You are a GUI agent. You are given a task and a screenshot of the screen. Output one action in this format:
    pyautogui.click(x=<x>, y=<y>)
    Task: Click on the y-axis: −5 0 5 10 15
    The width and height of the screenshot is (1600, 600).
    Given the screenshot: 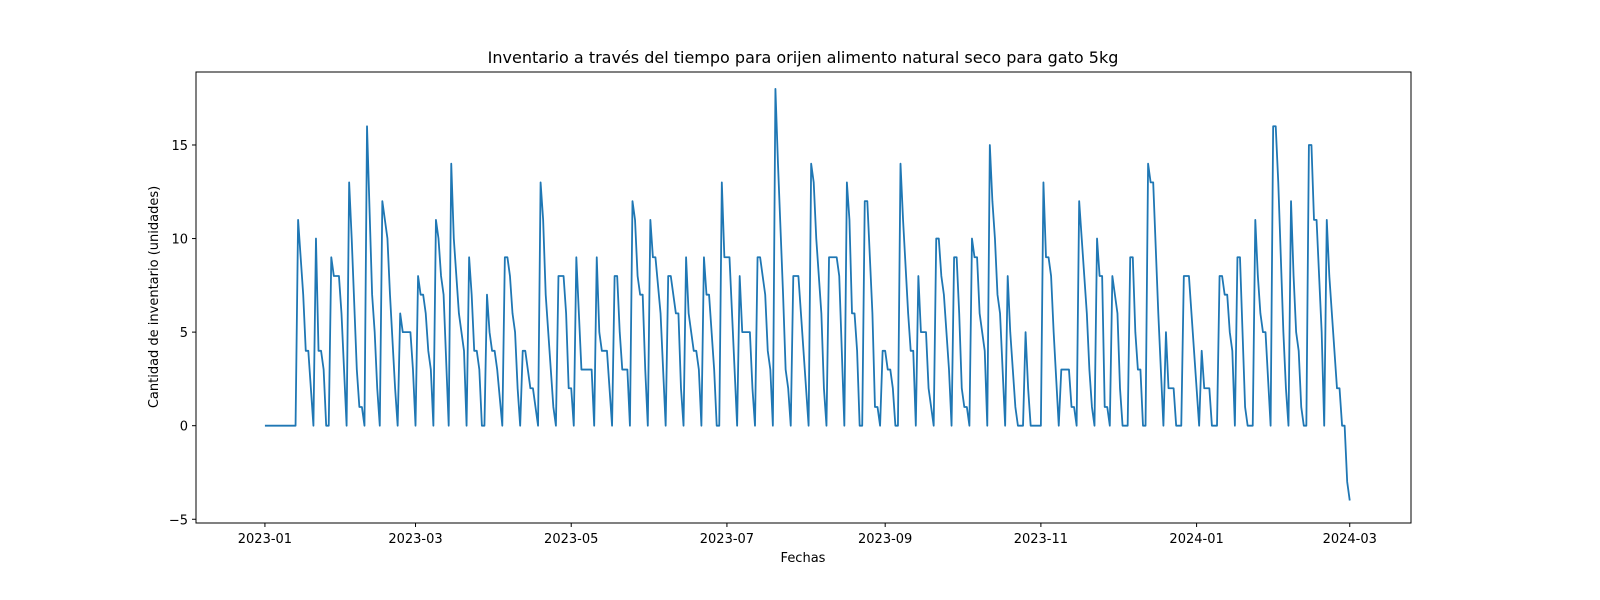 What is the action you would take?
    pyautogui.click(x=182, y=333)
    